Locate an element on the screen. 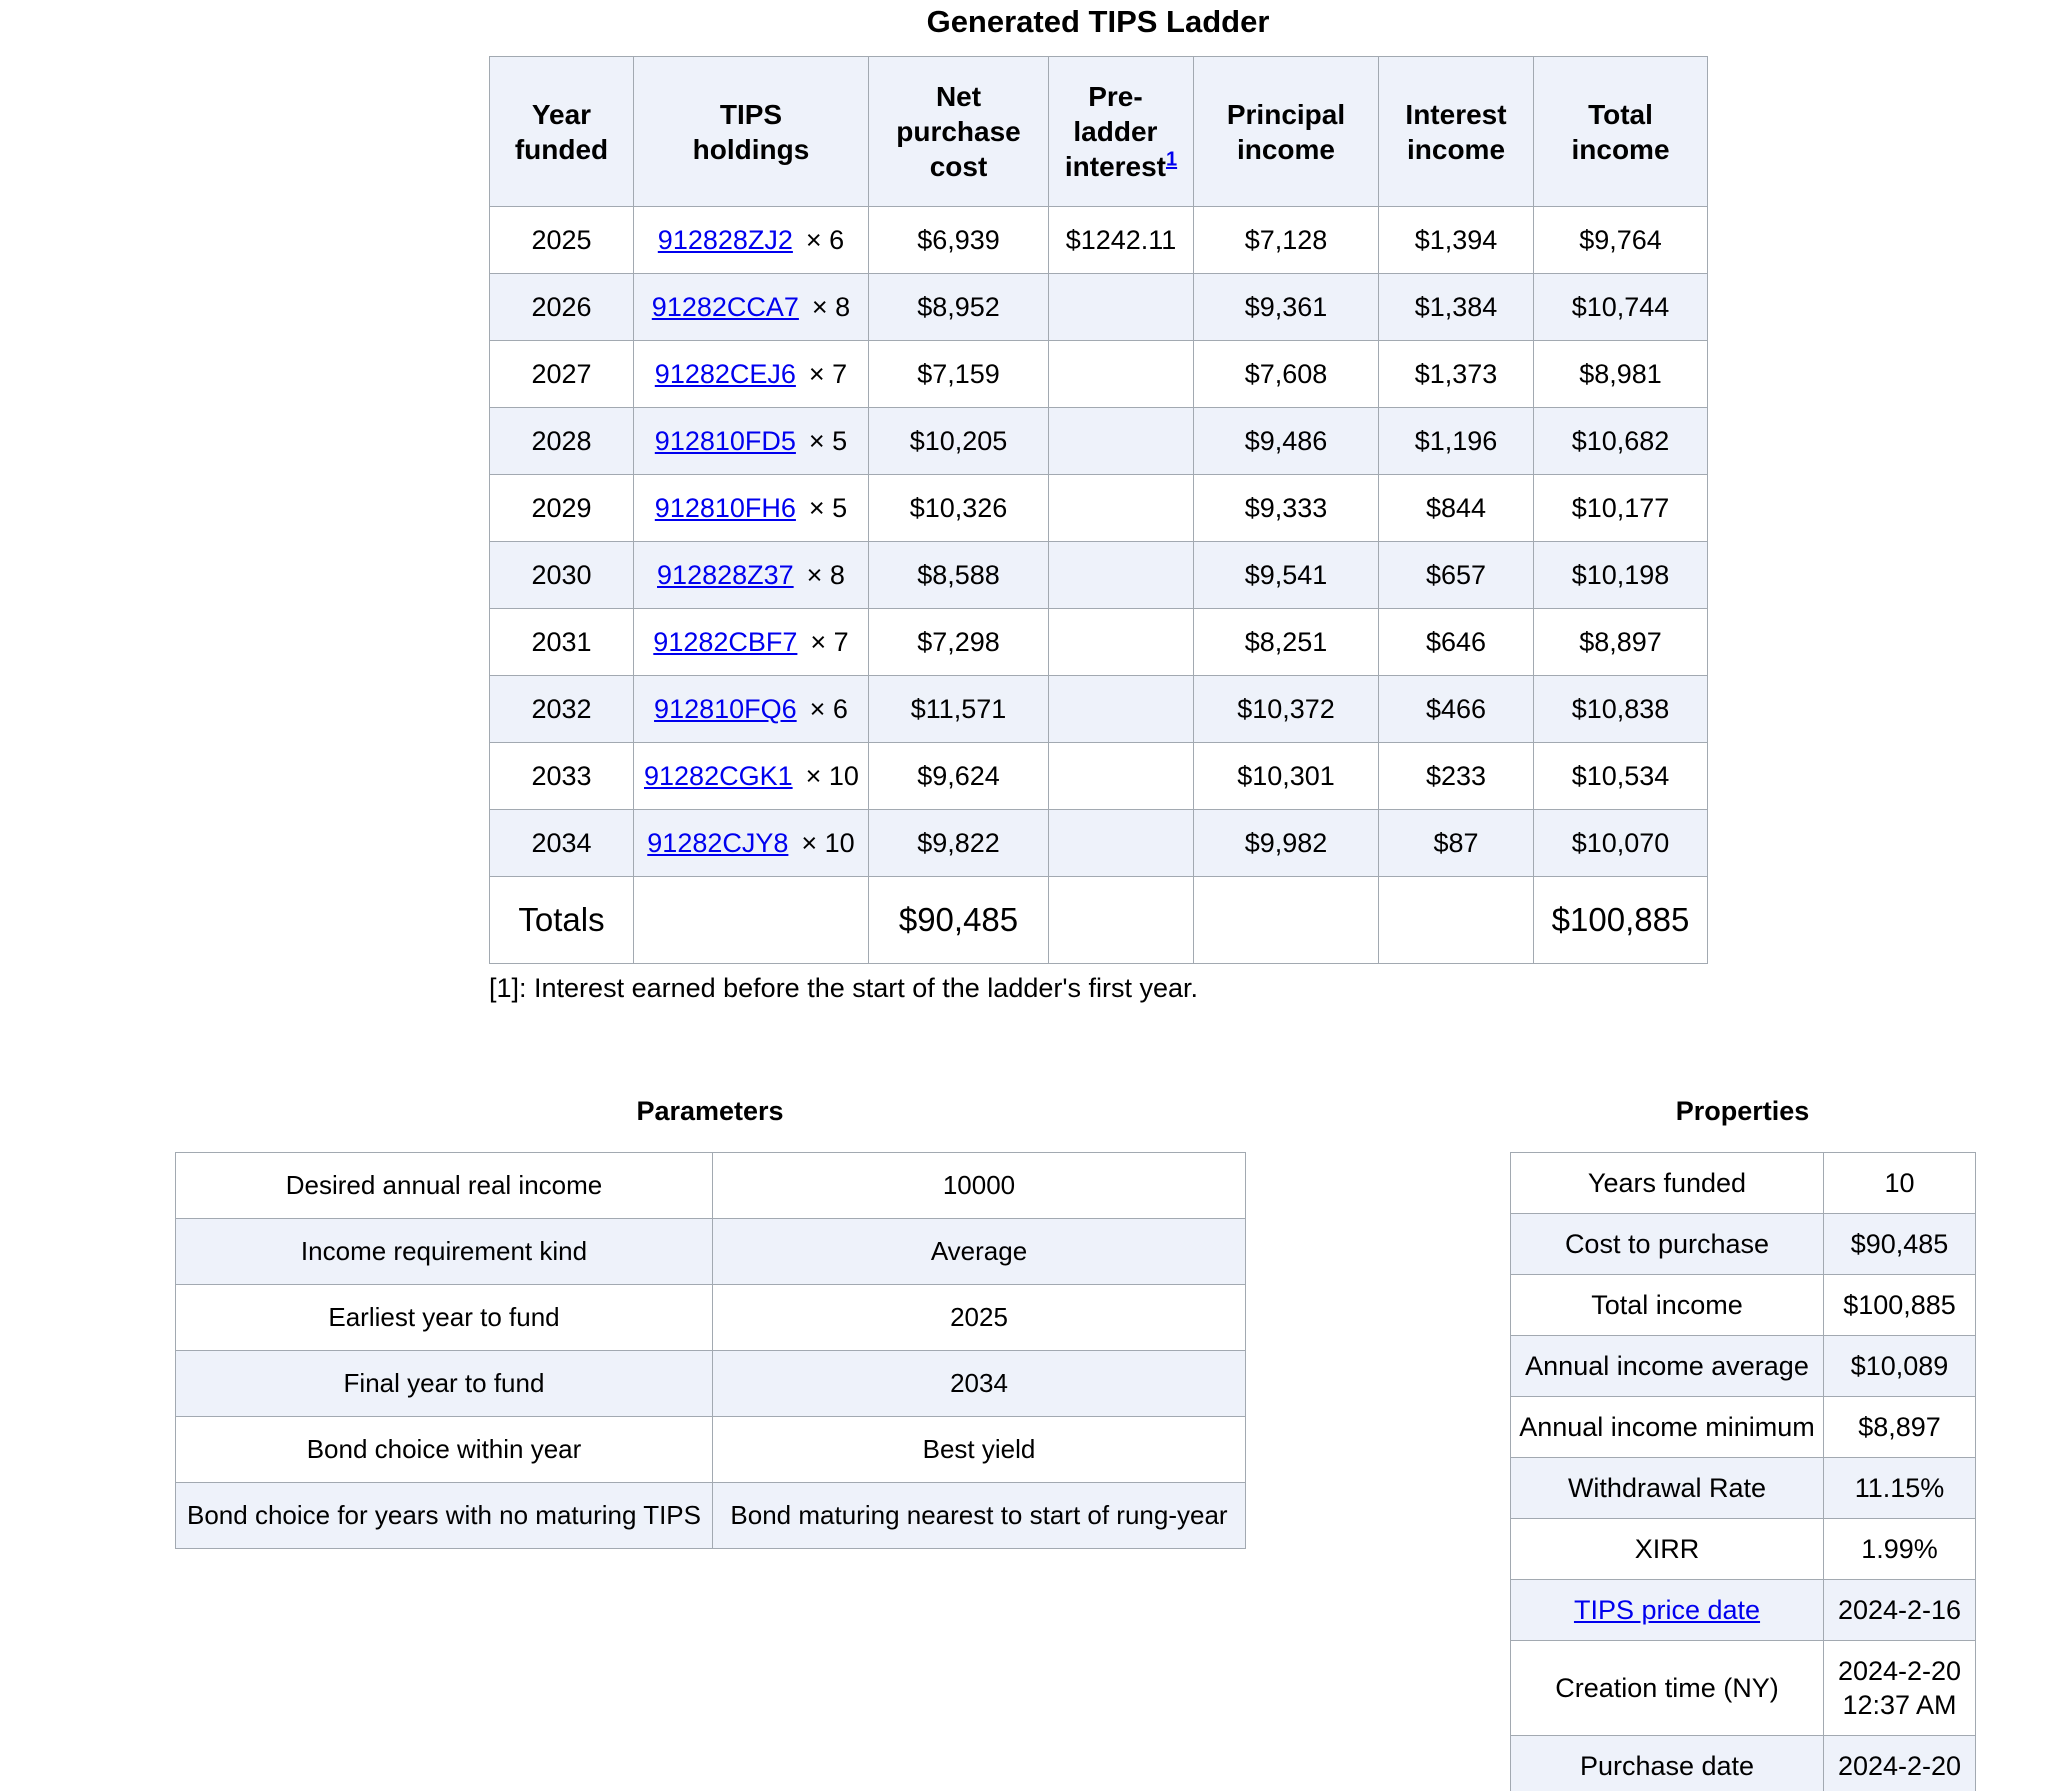  parameter-label: Desired annual real income is located at coordinates (444, 1185).